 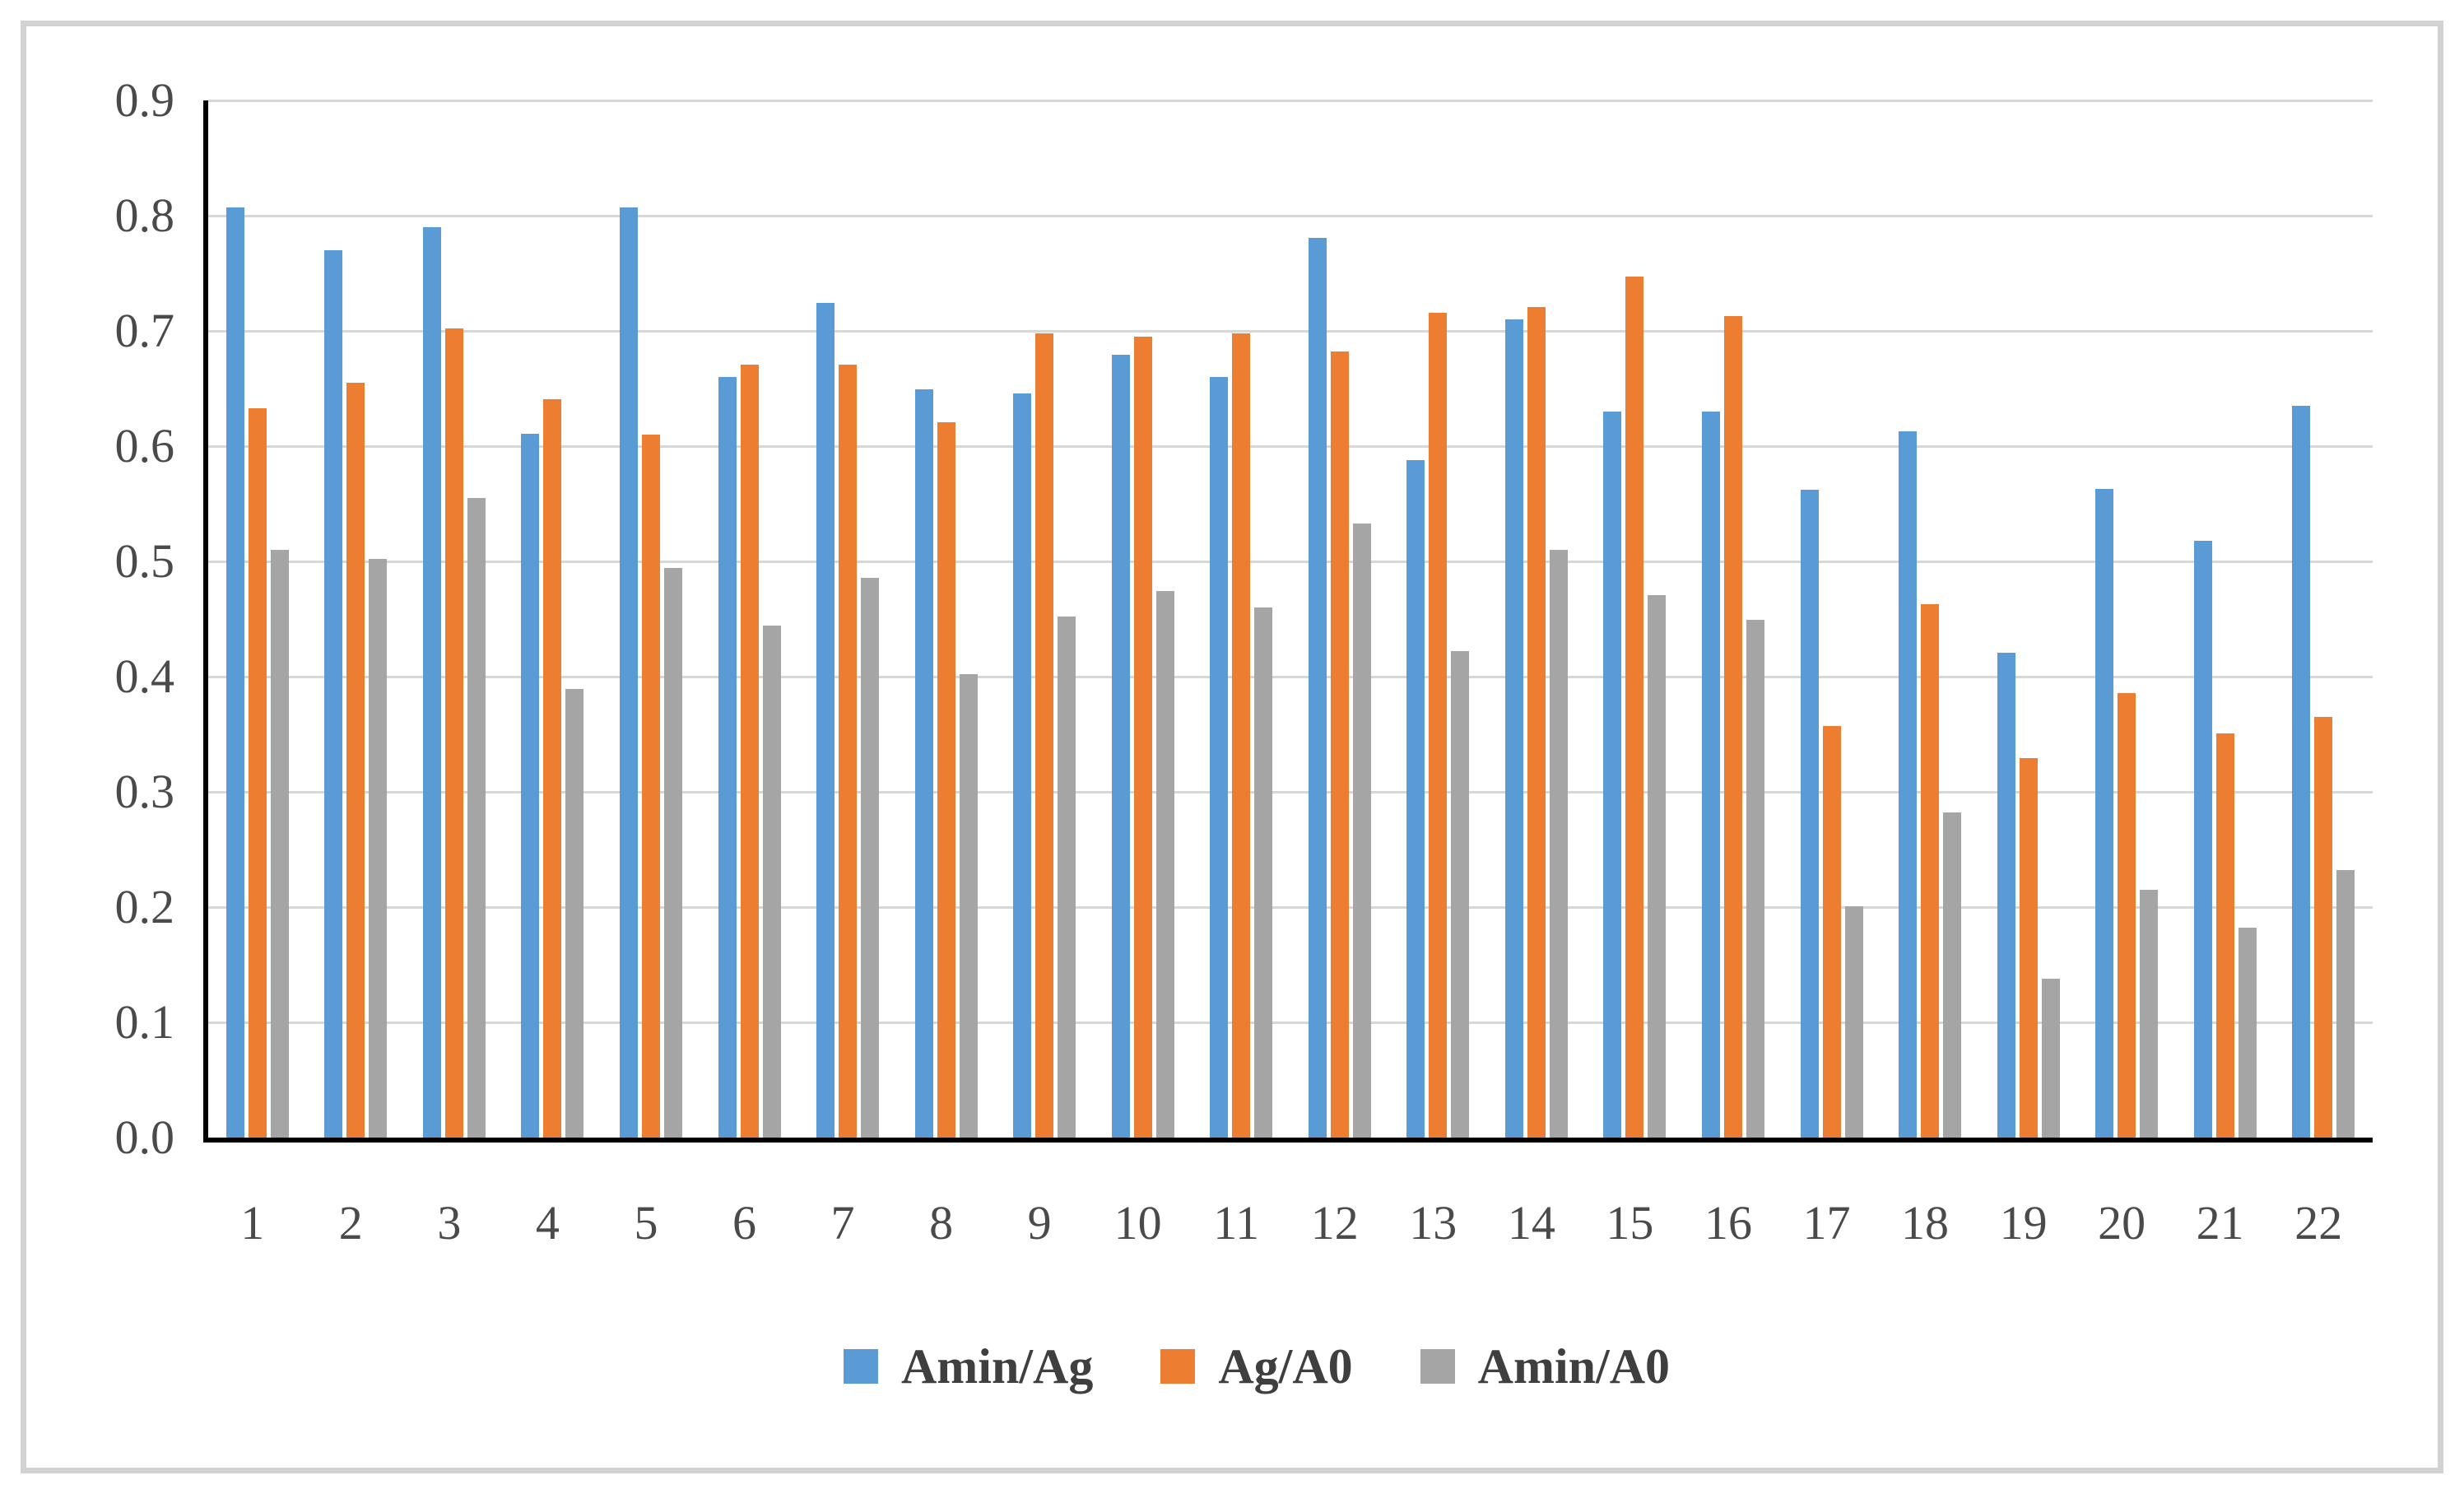 What do you see at coordinates (252, 1223) in the screenshot?
I see `x-tick-label-1: 1` at bounding box center [252, 1223].